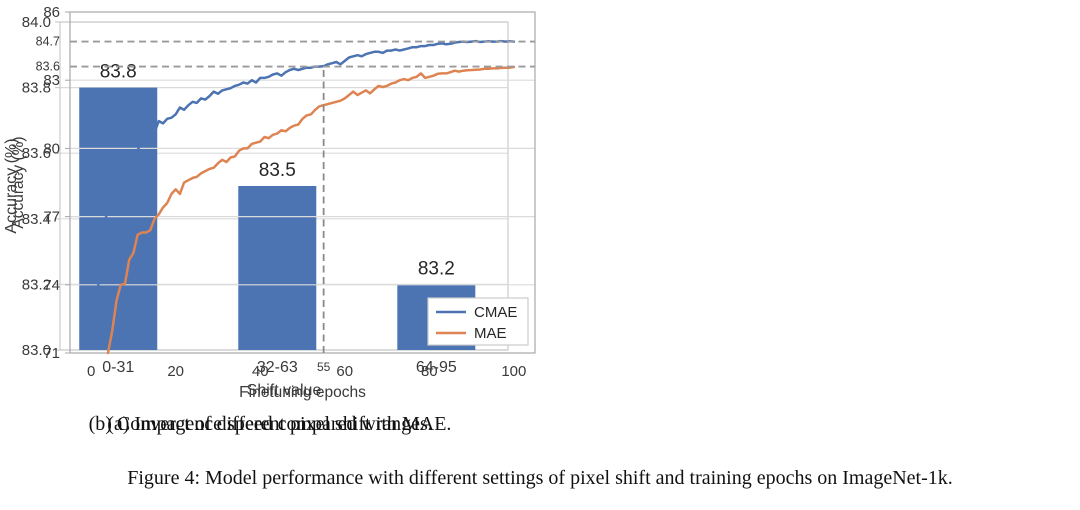  What do you see at coordinates (48, 42) in the screenshot?
I see `hline-tick-label: 84.7` at bounding box center [48, 42].